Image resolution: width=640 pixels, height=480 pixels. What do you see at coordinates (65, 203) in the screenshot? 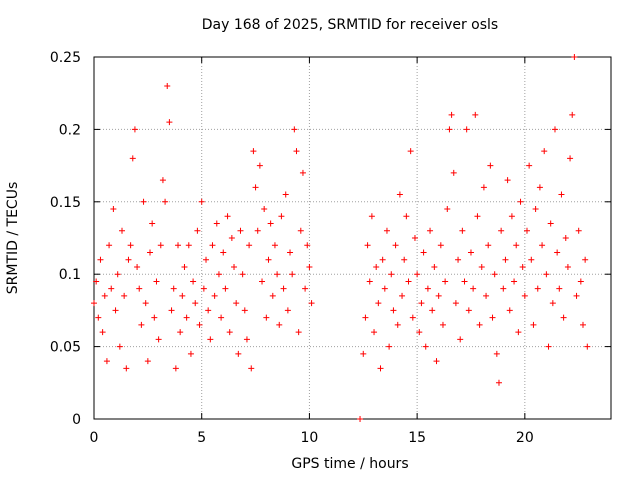
I see `y-tick-label: 0.15` at bounding box center [65, 203].